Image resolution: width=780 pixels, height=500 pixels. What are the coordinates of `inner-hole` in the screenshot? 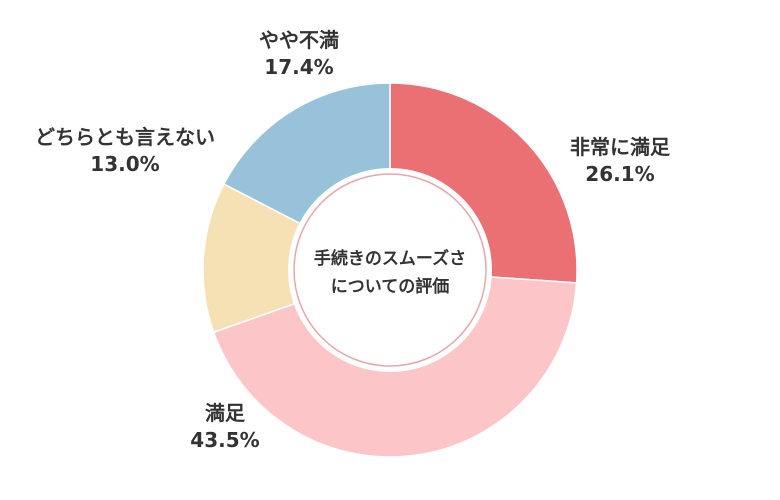 It's located at (390, 270).